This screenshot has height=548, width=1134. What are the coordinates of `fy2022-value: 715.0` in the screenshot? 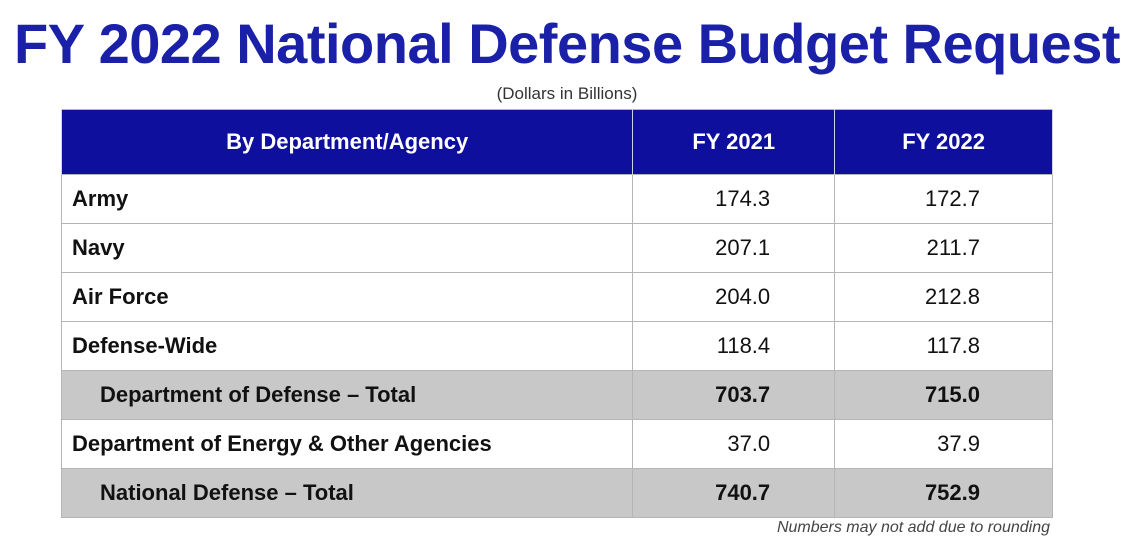 It's located at (943, 395).